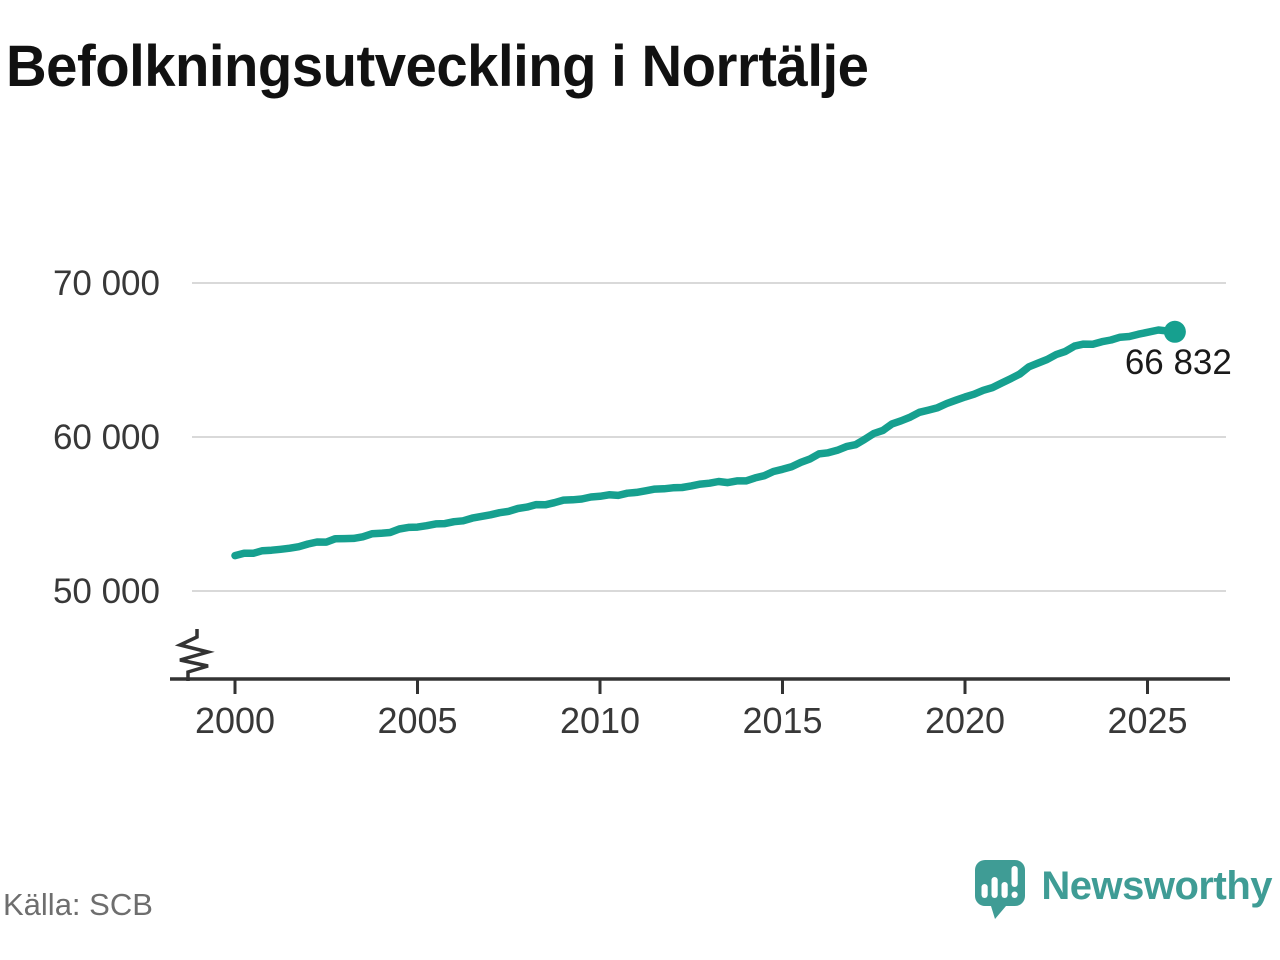 The width and height of the screenshot is (1280, 960). Describe the element at coordinates (600, 720) in the screenshot. I see `x-tick-label: 2010` at that location.